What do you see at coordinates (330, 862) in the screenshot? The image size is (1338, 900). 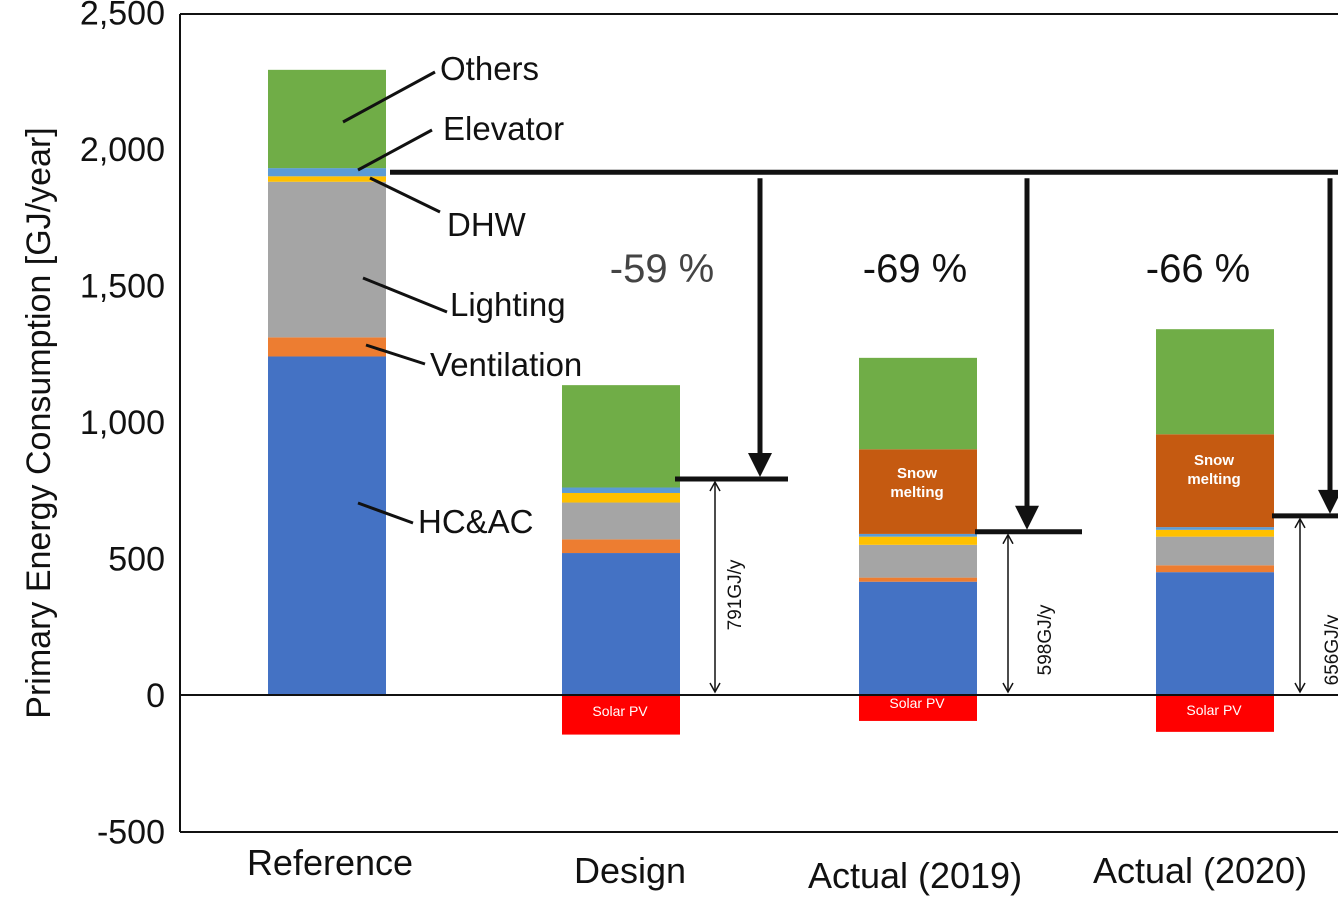 I see `x-tick-label-reference: Reference` at bounding box center [330, 862].